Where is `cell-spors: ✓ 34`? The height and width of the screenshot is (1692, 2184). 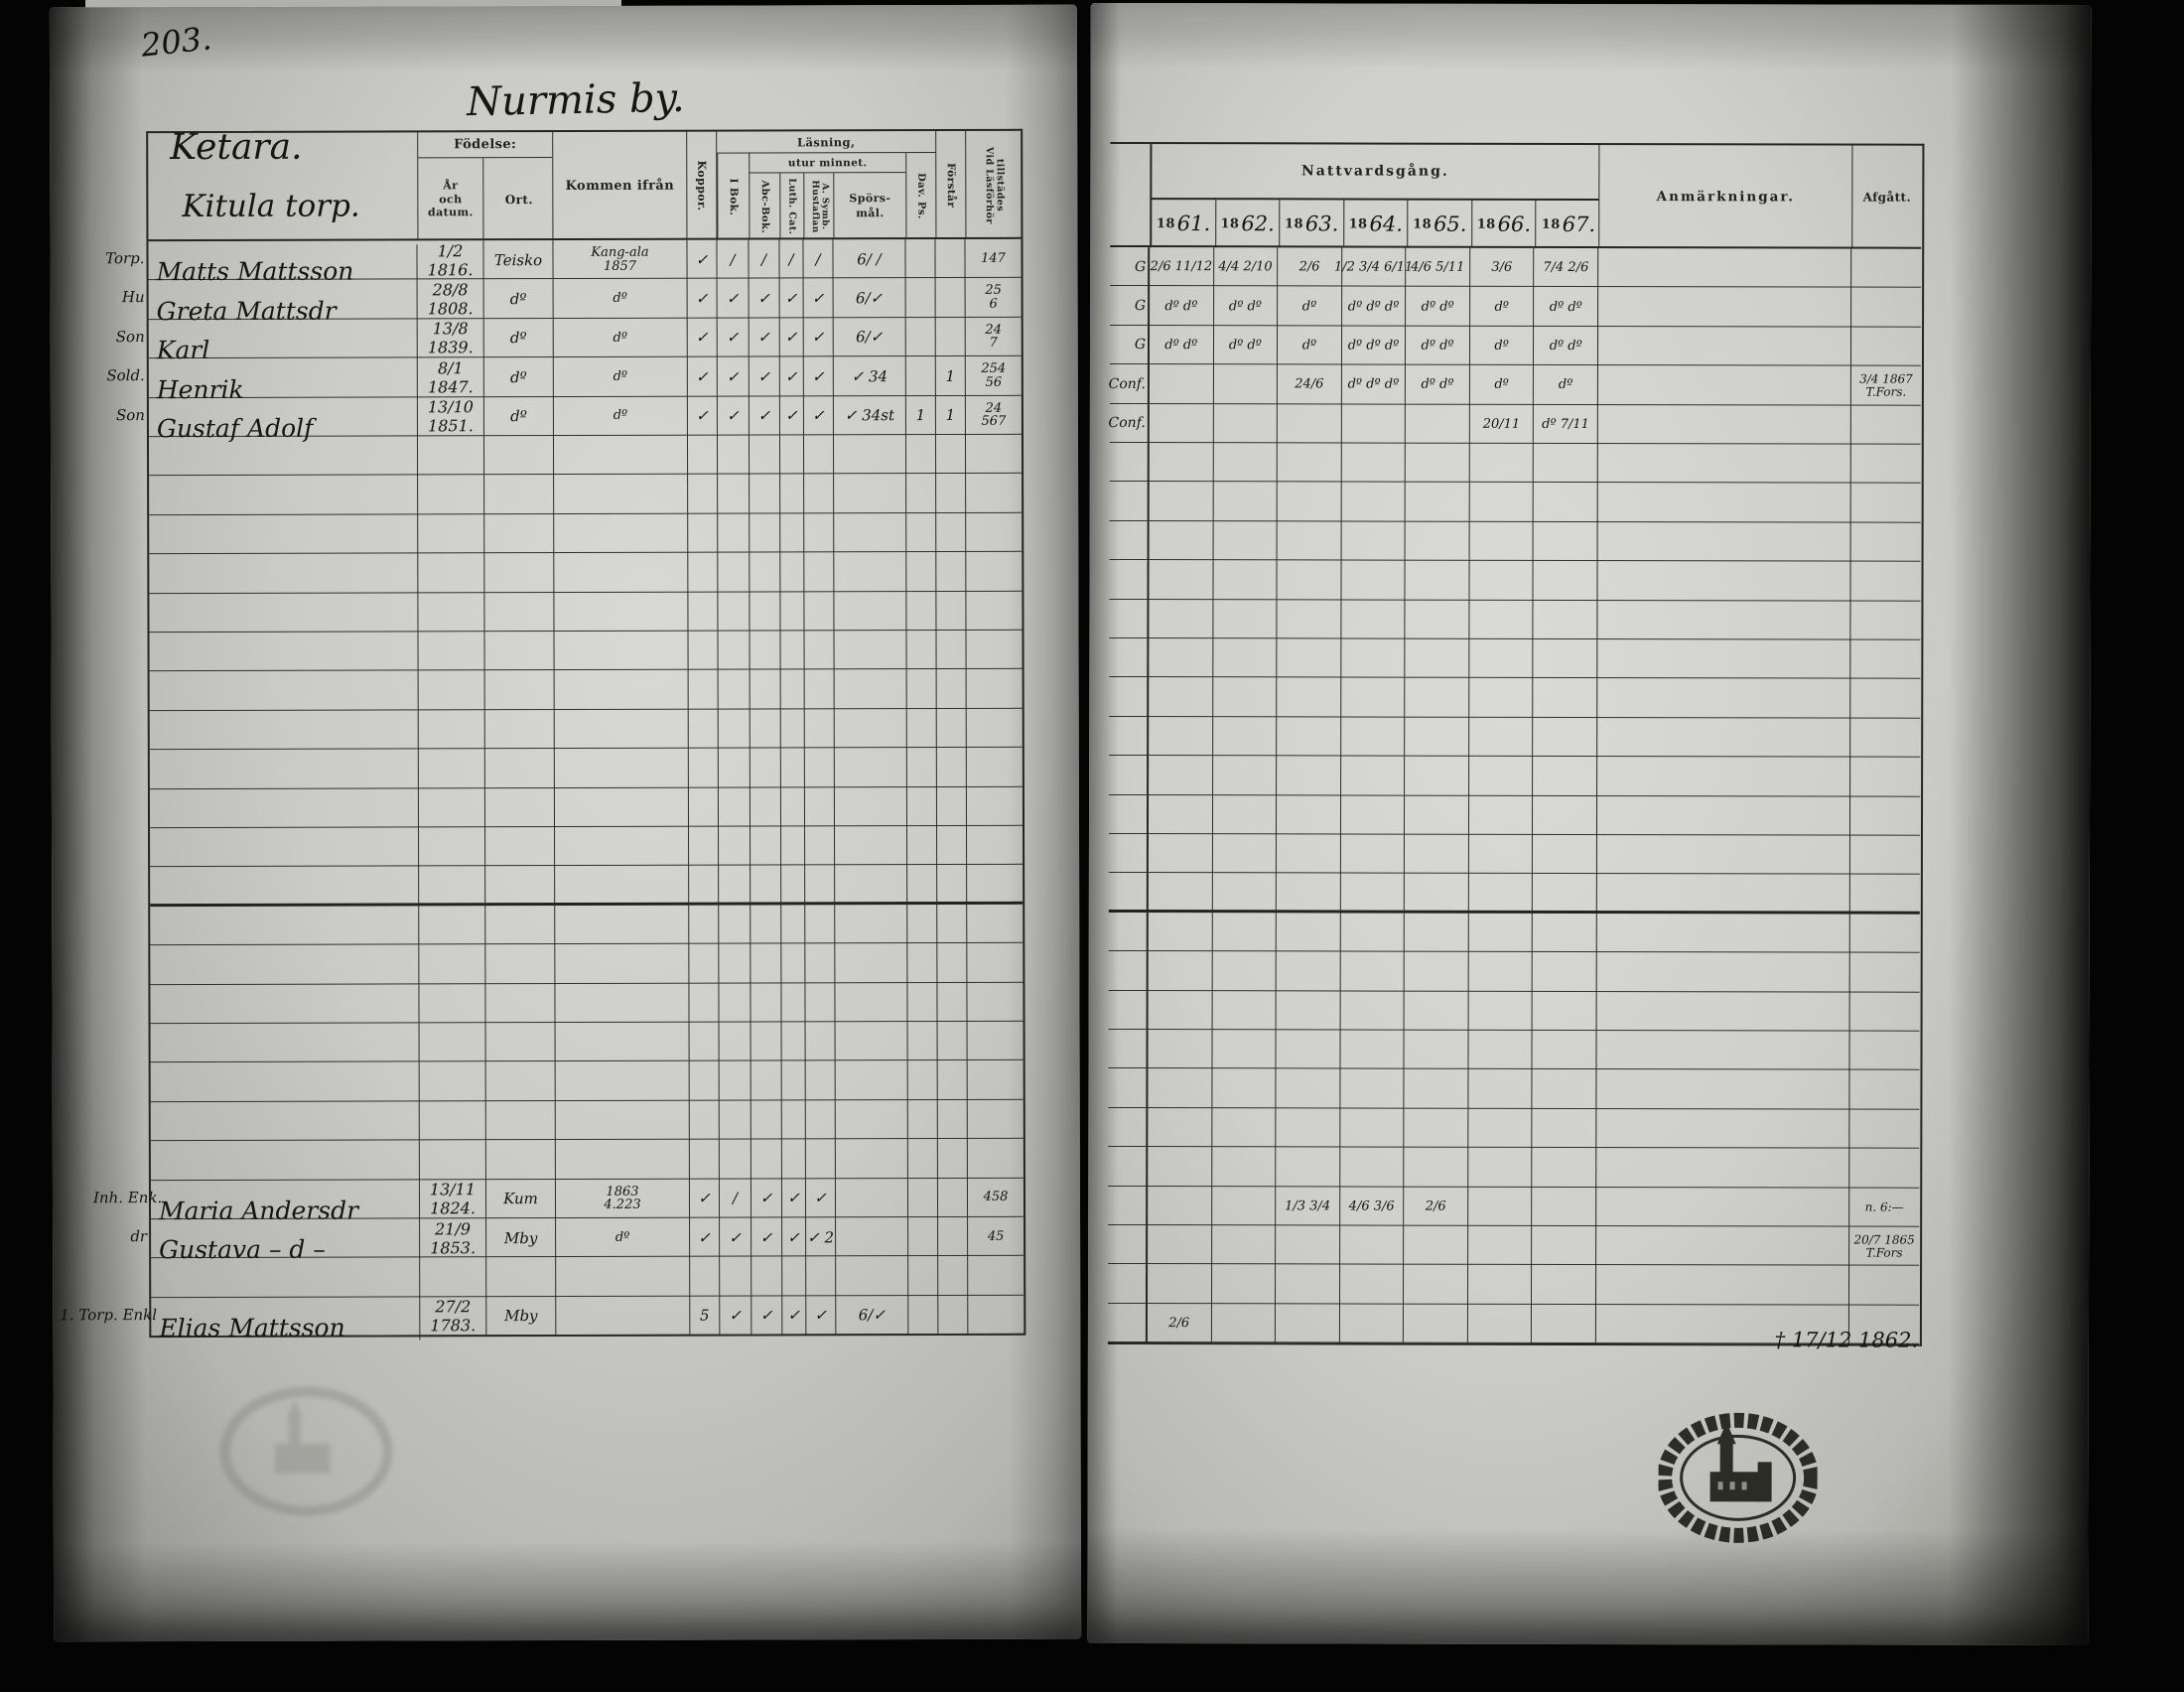 cell-spors: ✓ 34 is located at coordinates (869, 376).